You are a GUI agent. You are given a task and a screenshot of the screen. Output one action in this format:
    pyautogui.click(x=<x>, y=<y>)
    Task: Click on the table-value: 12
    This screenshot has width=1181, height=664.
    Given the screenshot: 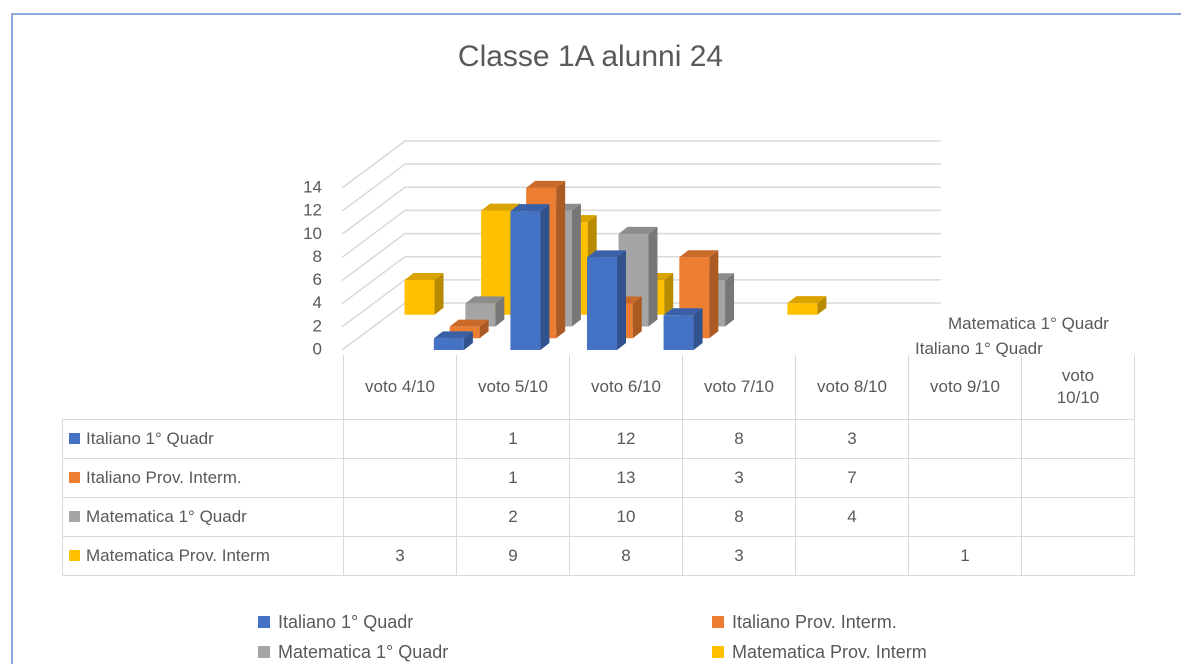 What is the action you would take?
    pyautogui.click(x=626, y=439)
    